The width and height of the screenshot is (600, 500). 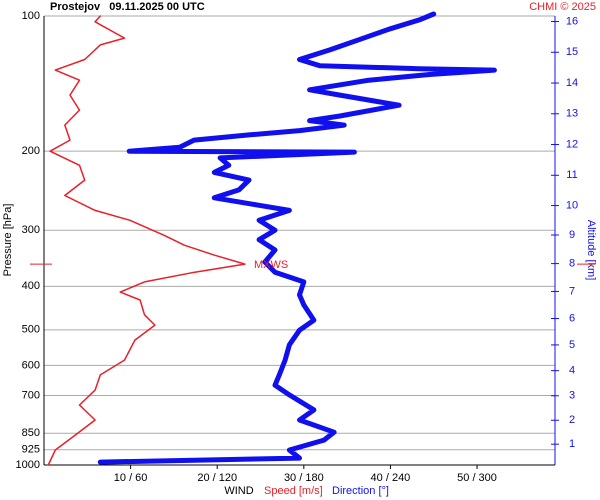 I want to click on y2-tick-label: 11, so click(x=571, y=175).